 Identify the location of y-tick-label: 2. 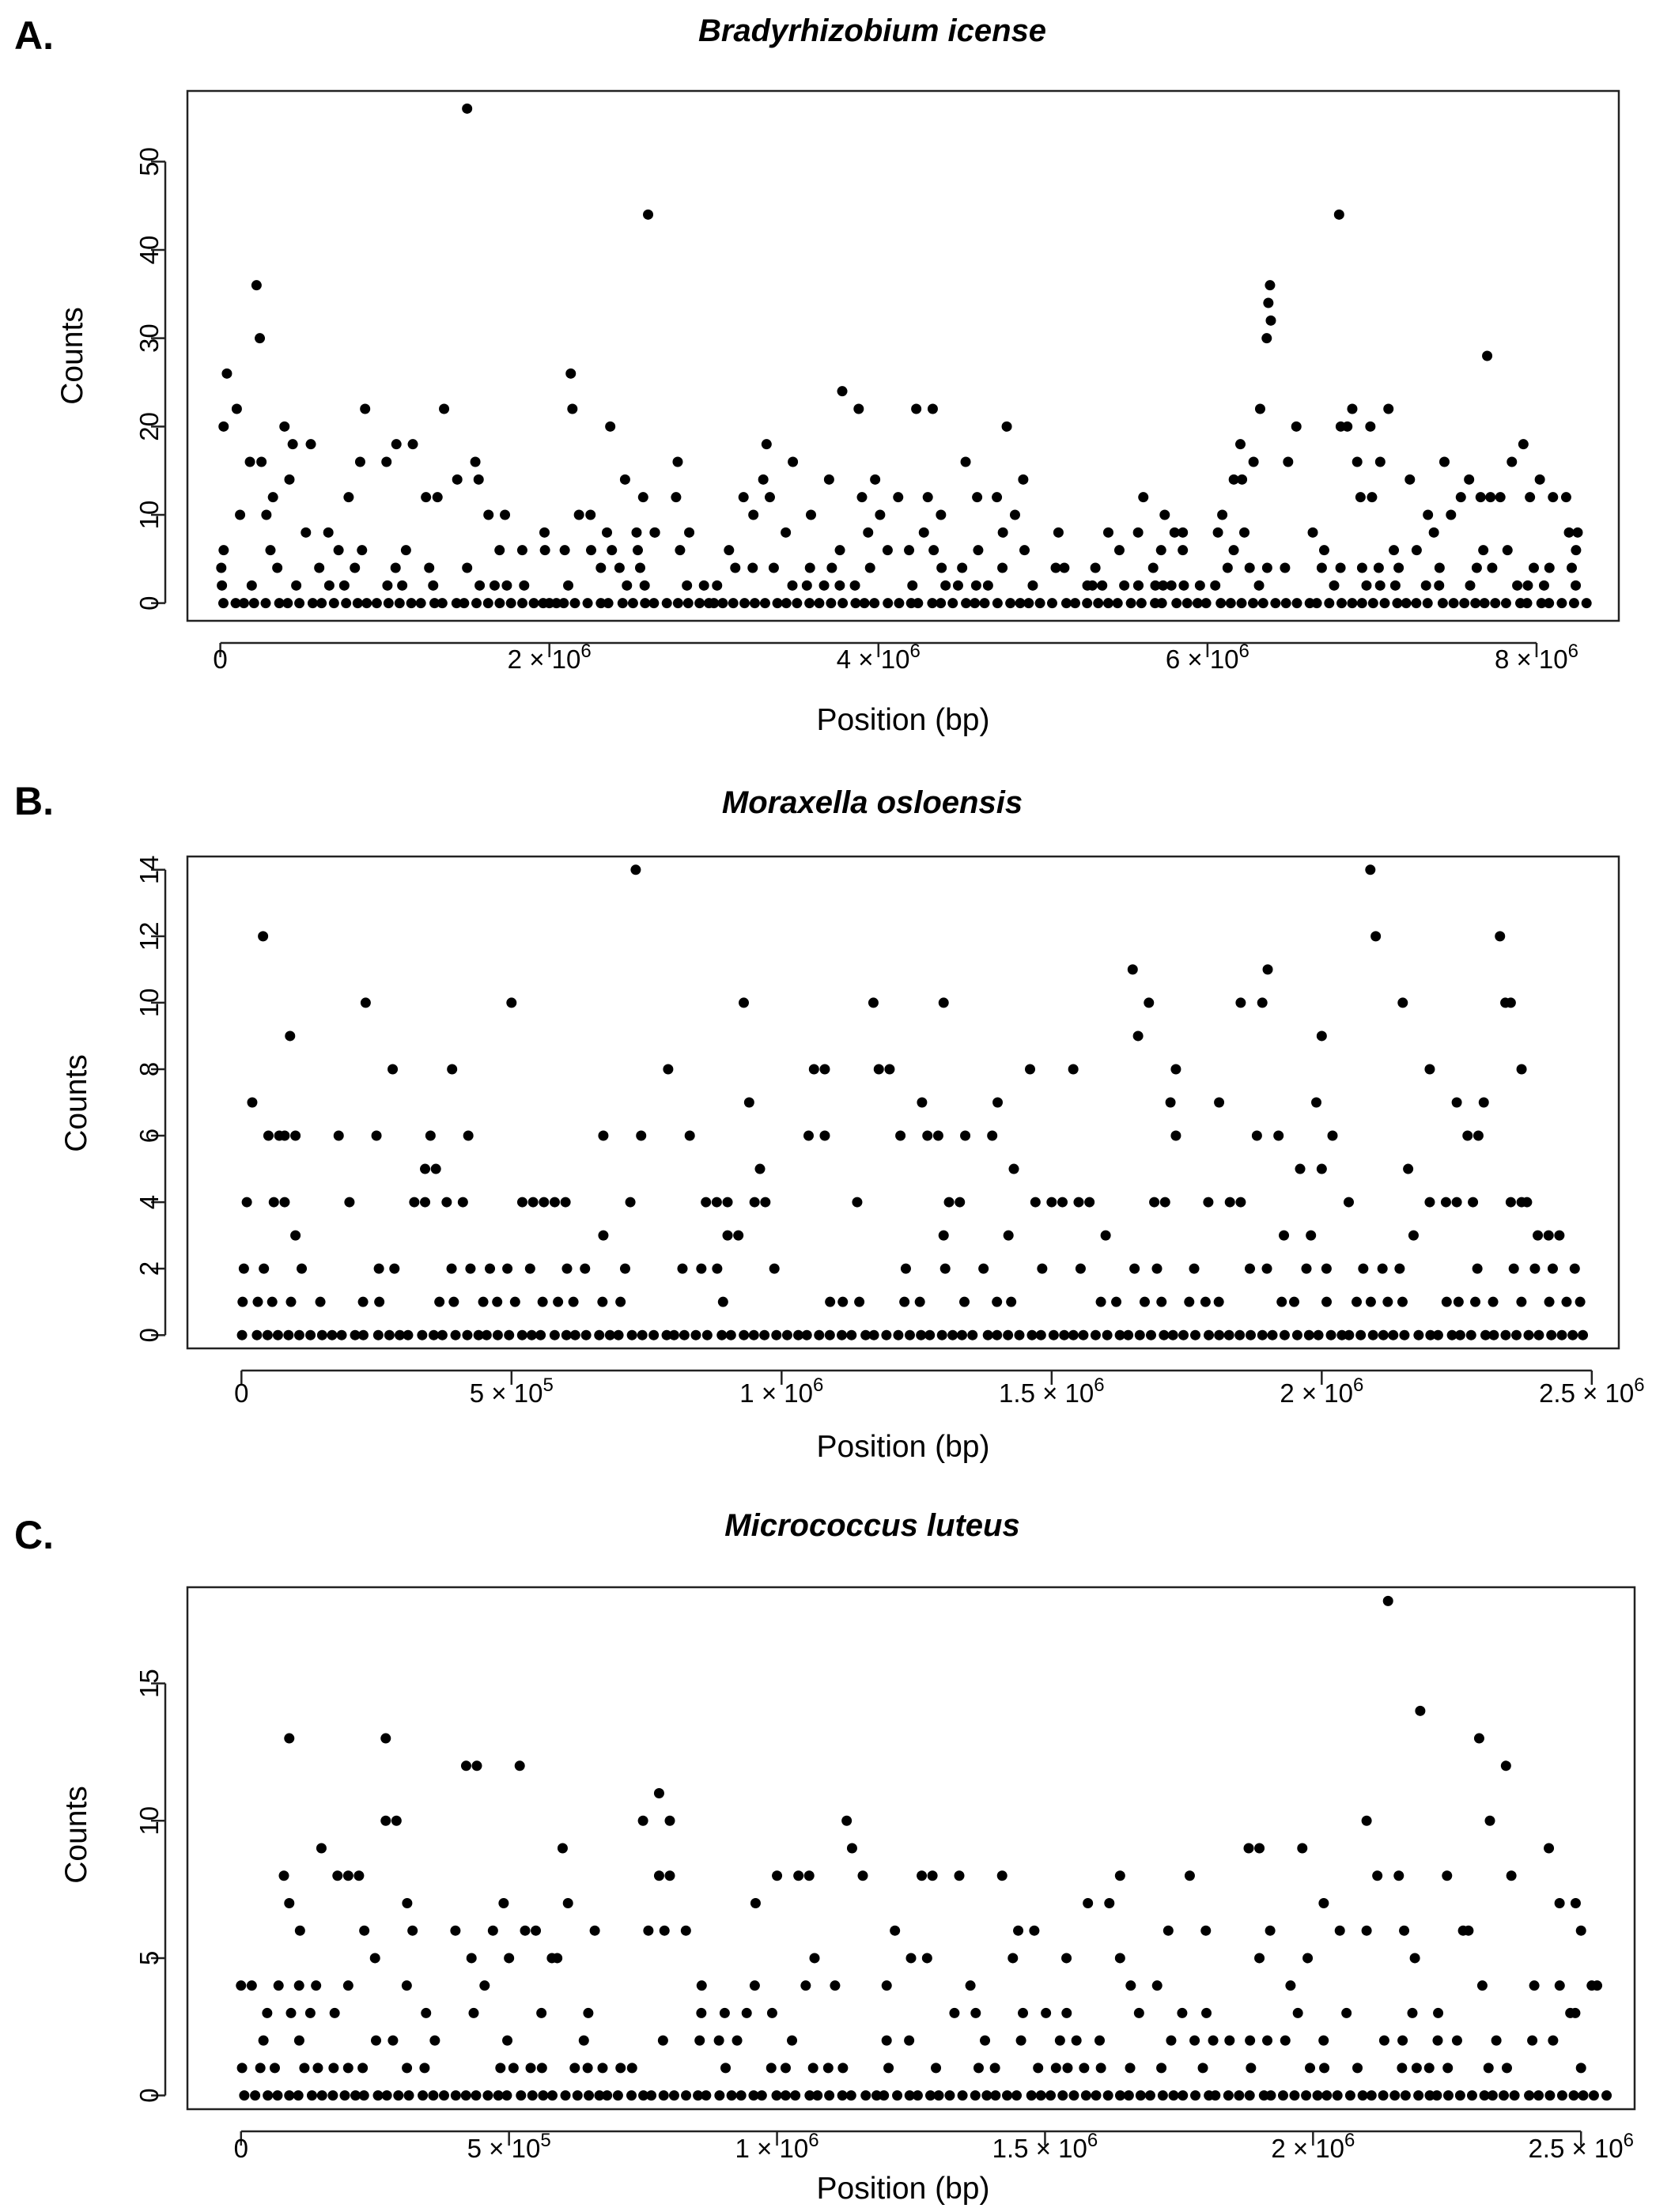
(149, 1268).